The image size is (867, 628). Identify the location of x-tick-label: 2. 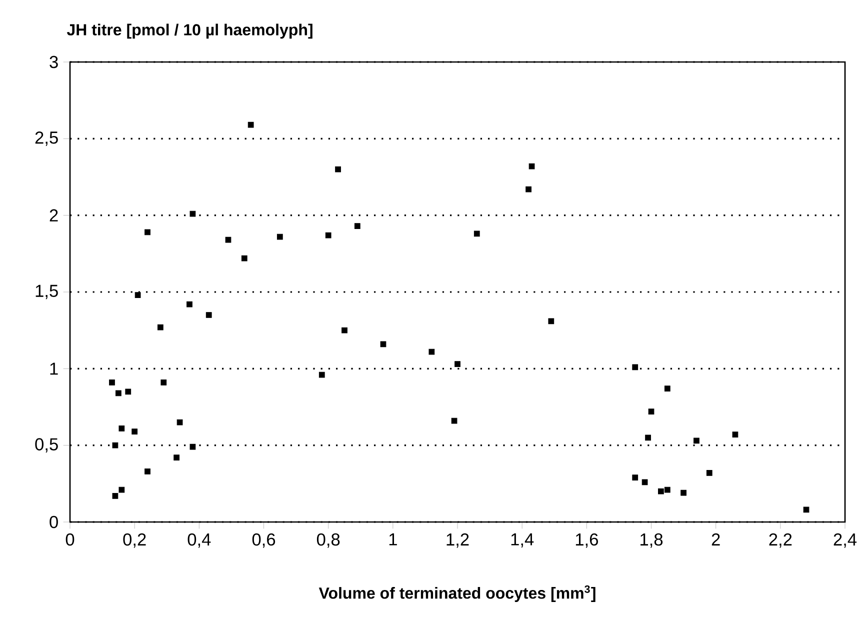
(716, 539).